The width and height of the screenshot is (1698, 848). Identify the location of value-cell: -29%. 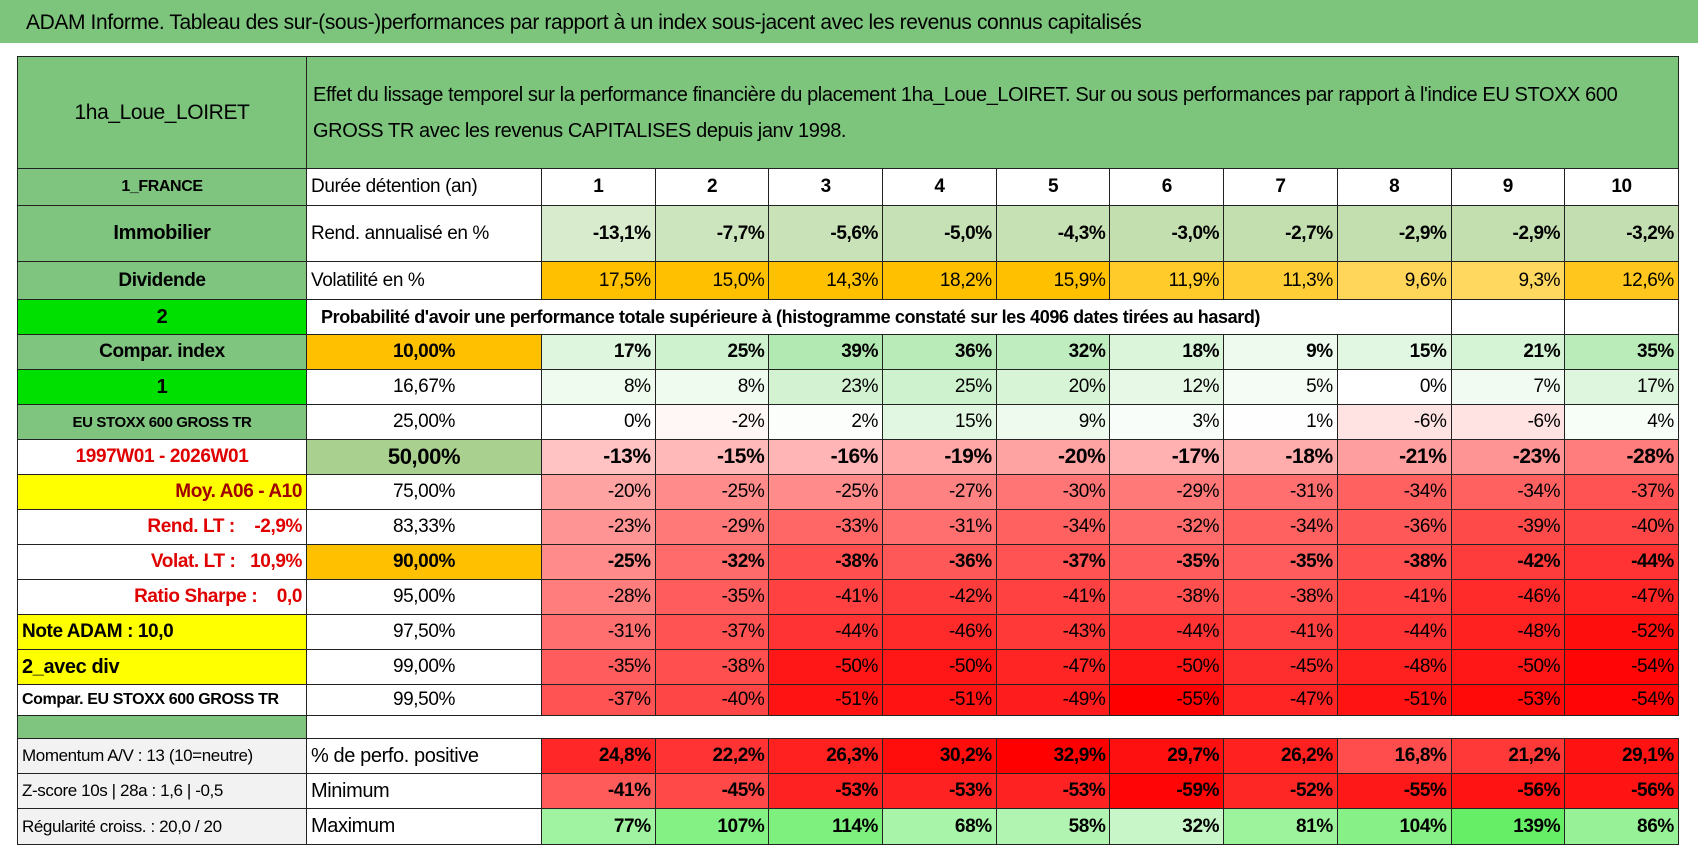
(712, 527).